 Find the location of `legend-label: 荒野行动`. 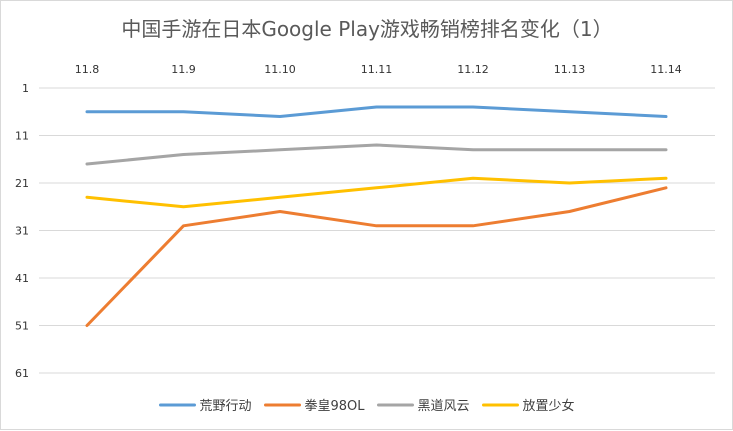

legend-label: 荒野行动 is located at coordinates (226, 406).